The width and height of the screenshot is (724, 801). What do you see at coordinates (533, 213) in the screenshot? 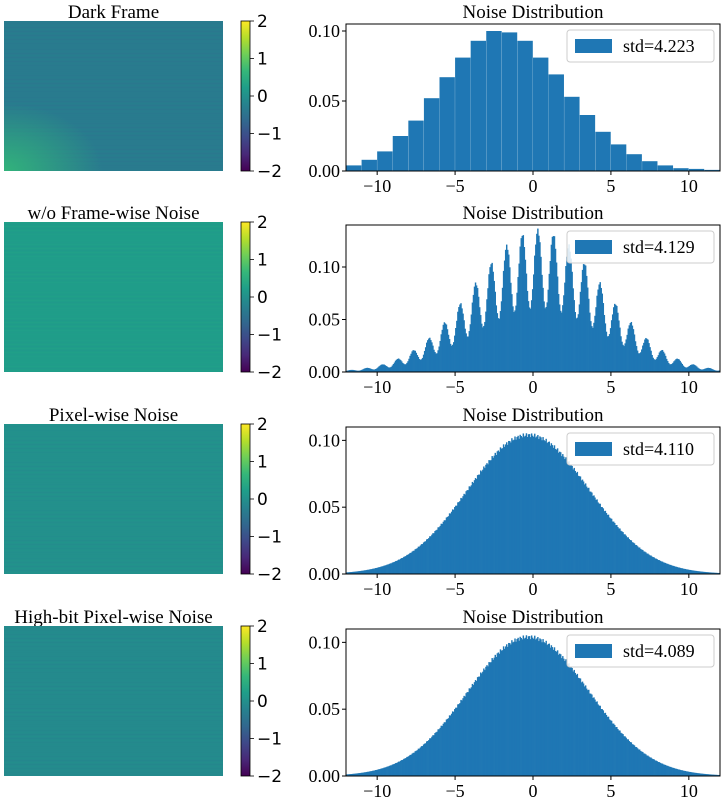
I see `chart-title: Noise Distribution` at bounding box center [533, 213].